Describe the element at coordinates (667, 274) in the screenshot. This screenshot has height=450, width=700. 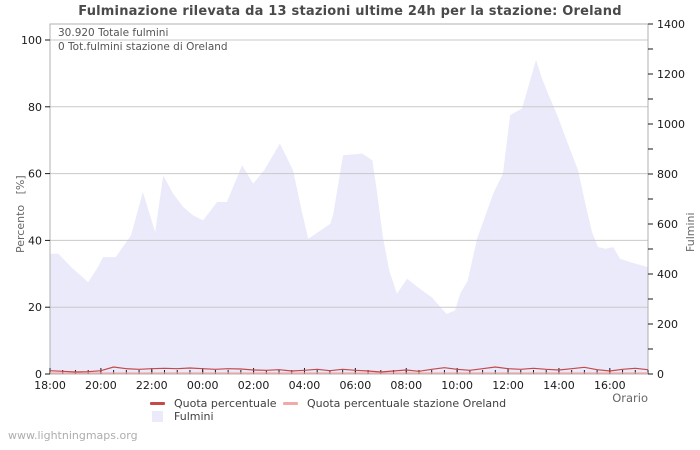
I see `y-right-tick-label: 400` at that location.